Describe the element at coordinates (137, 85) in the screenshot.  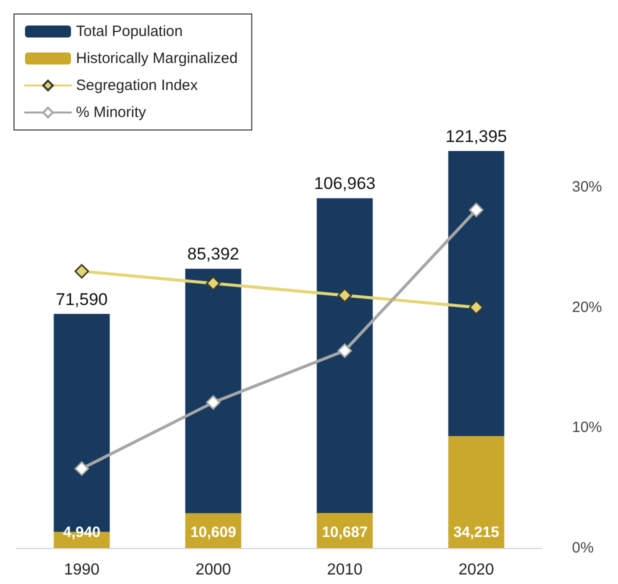
I see `legend-label: Segregation Index` at that location.